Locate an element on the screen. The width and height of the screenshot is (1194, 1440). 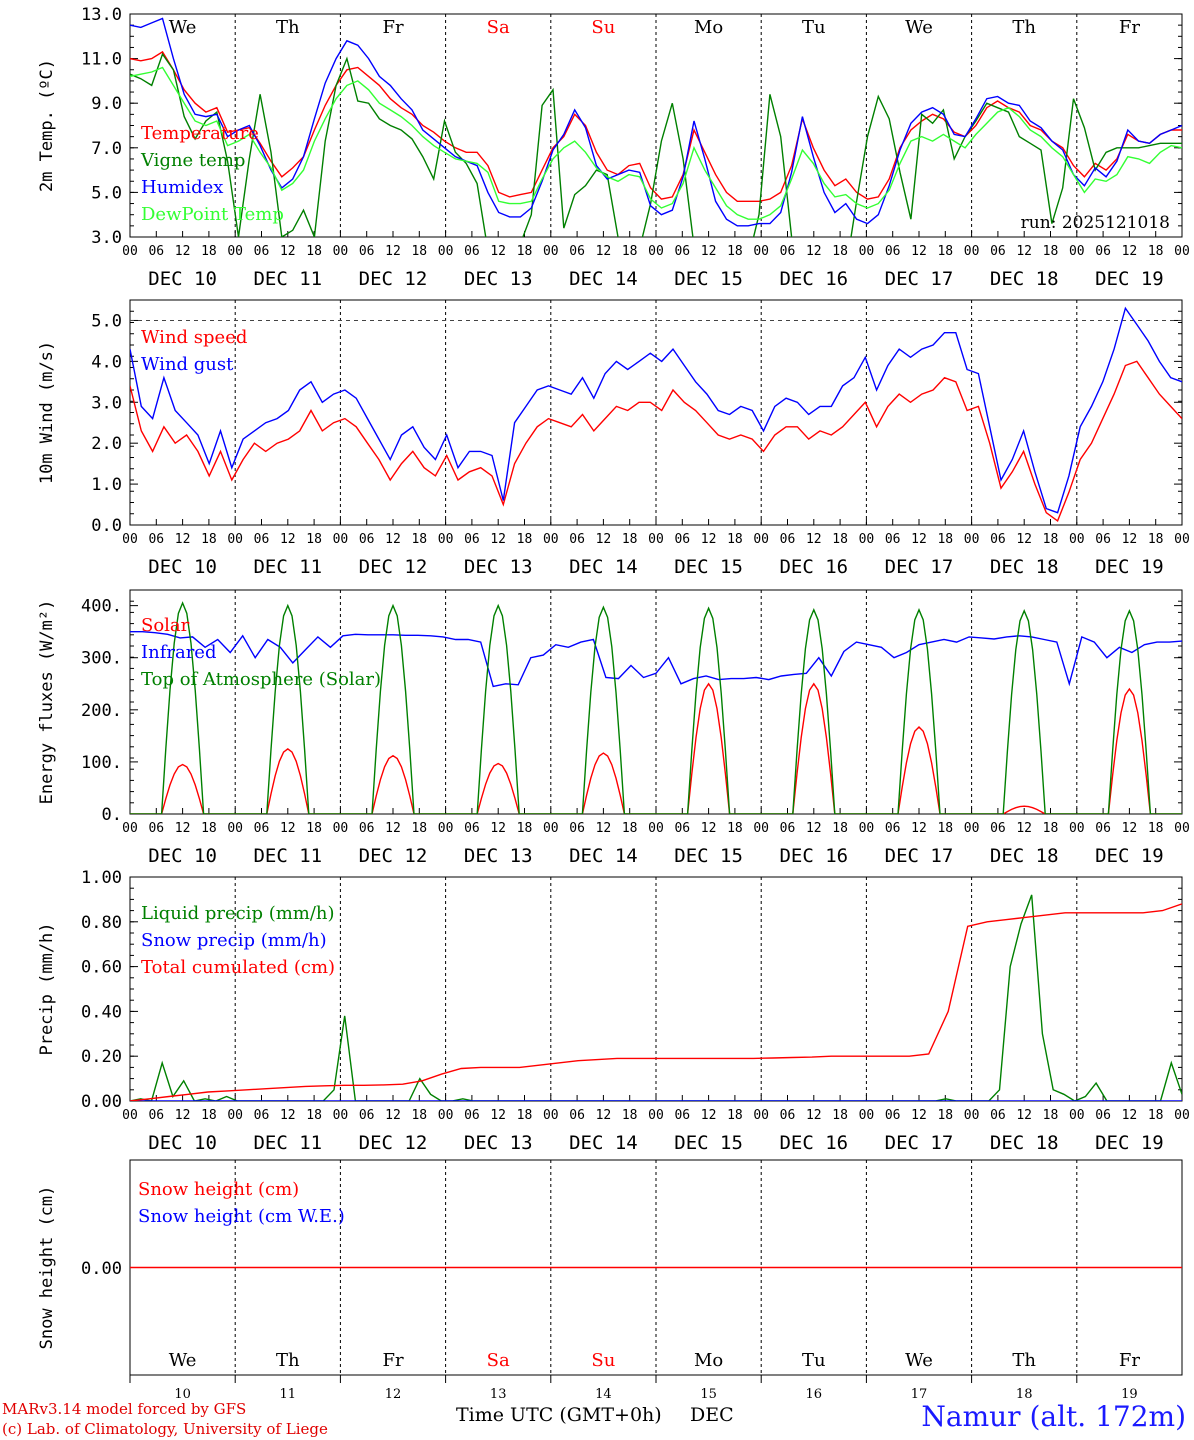
y-tick-label: 3.0 is located at coordinates (106, 238).